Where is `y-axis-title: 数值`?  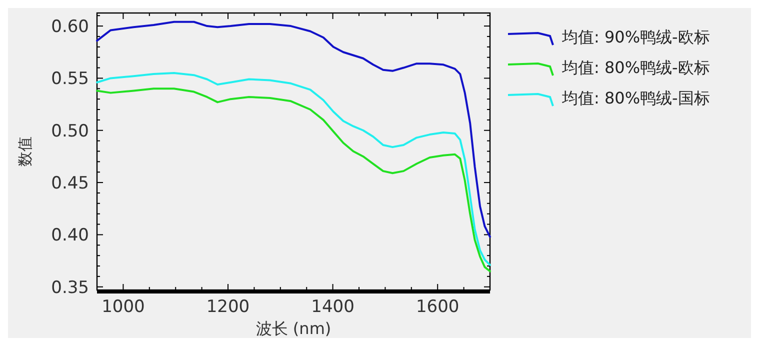
y-axis-title: 数值 is located at coordinates (25, 151).